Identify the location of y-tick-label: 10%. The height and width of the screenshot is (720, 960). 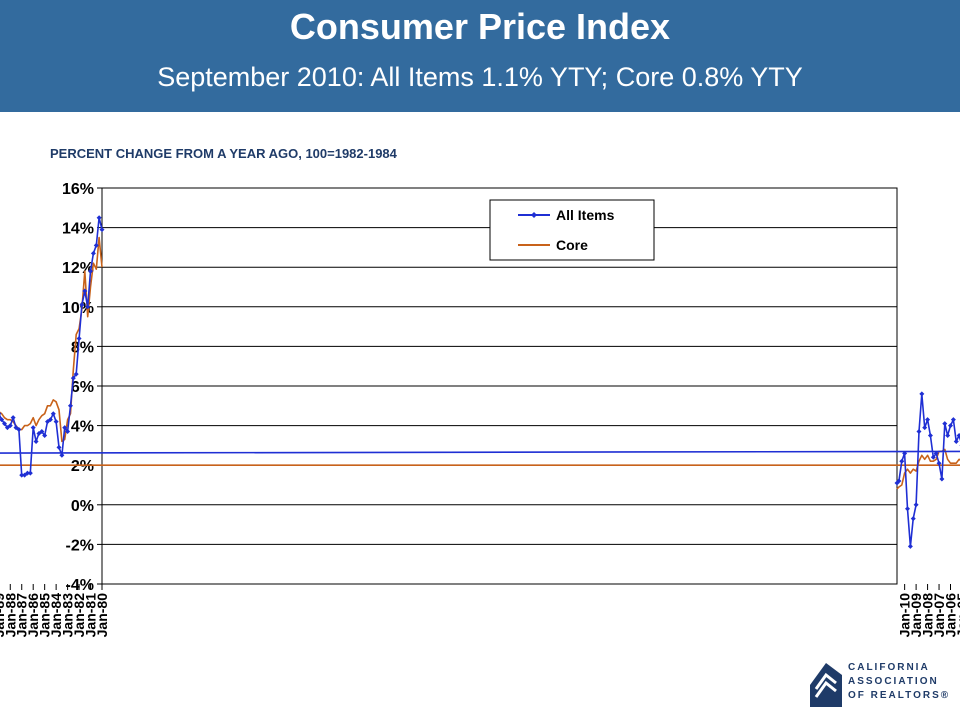
(78, 308).